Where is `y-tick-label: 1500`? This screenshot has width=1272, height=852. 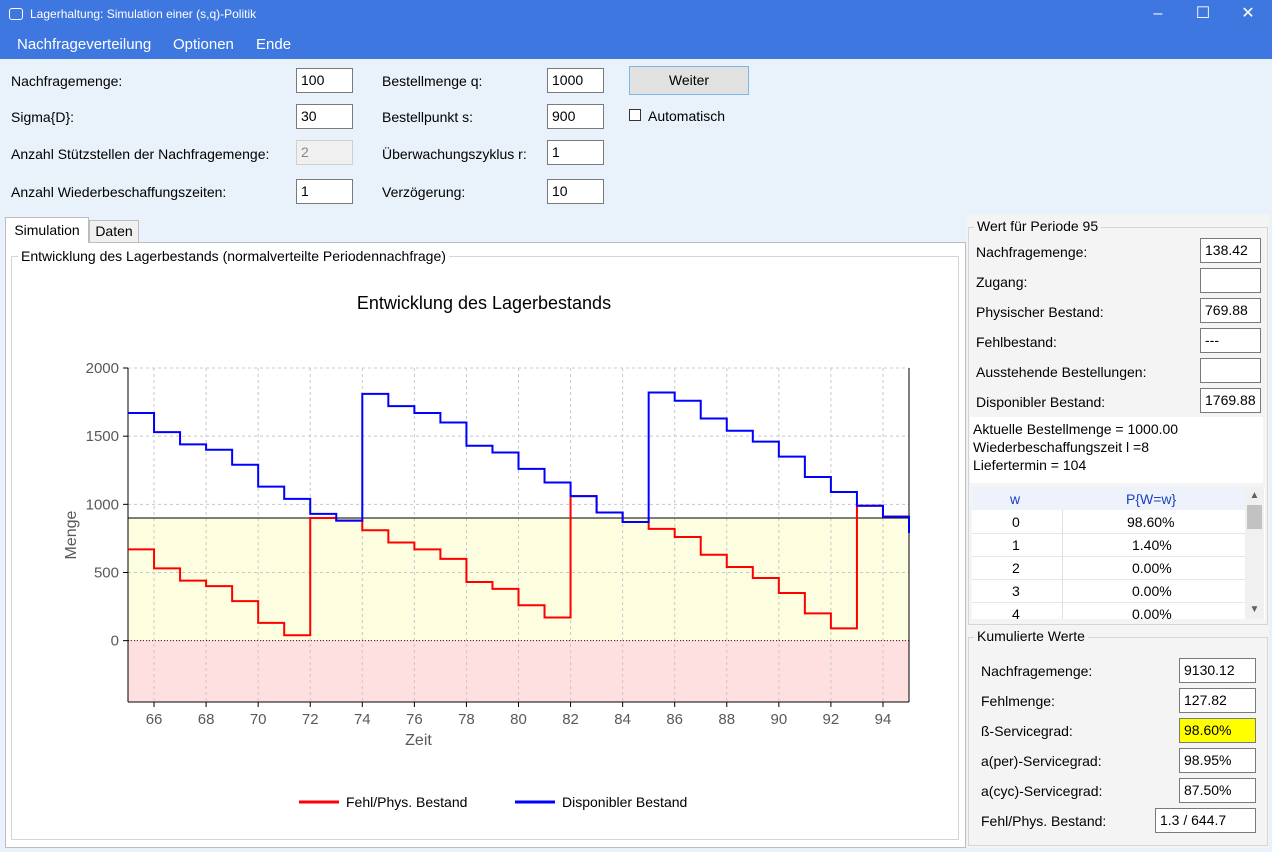 y-tick-label: 1500 is located at coordinates (102, 436).